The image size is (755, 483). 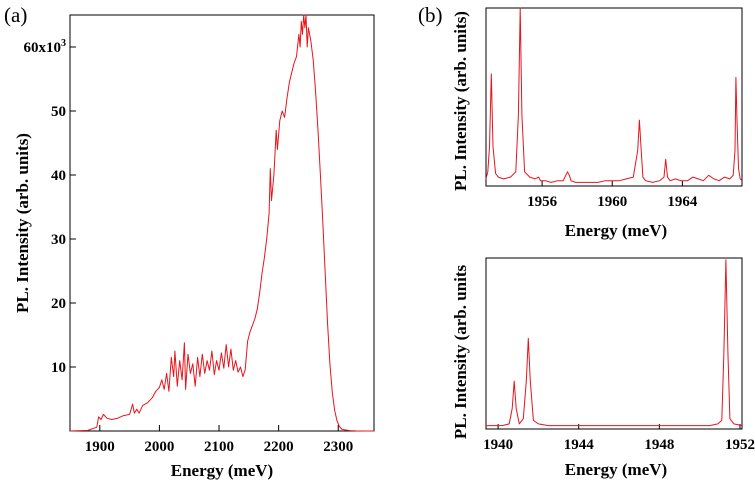 What do you see at coordinates (15, 15) in the screenshot?
I see `panel-label-a: (a)` at bounding box center [15, 15].